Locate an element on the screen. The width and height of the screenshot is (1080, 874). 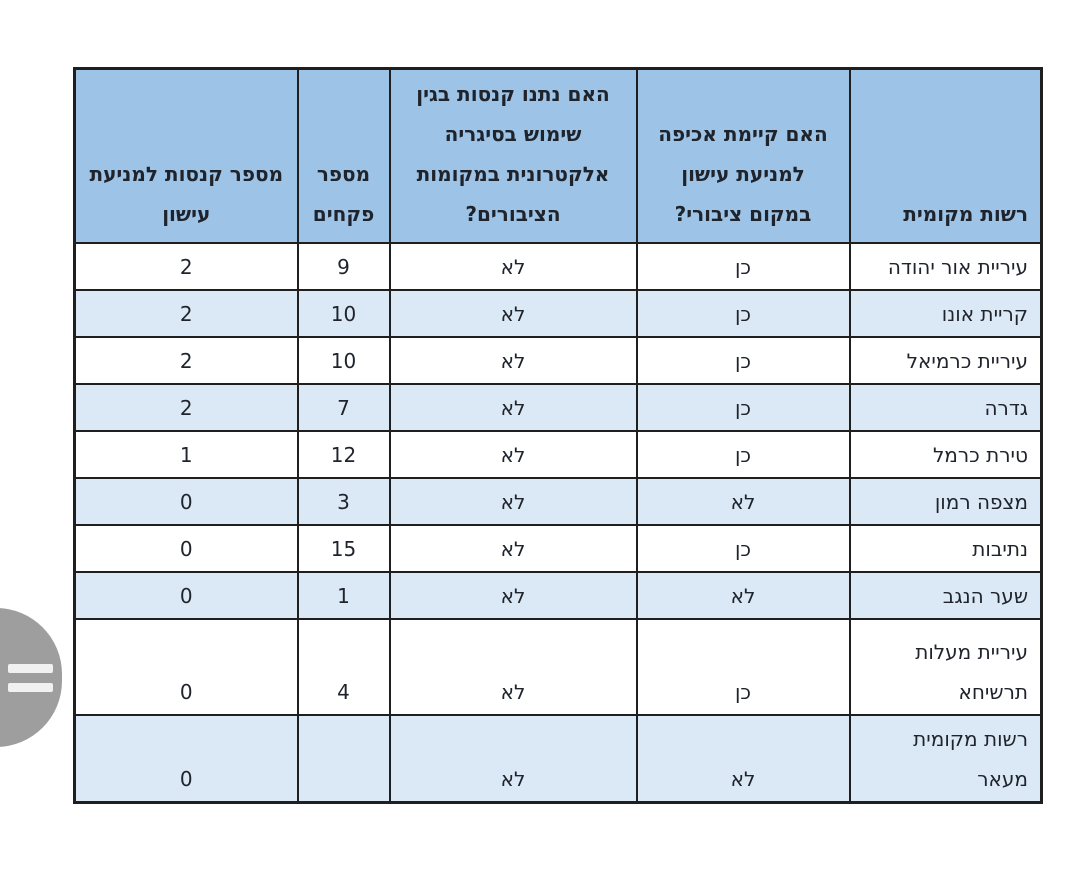
table-row: מצפה רמון לא לא 3 0 is located at coordinates (558, 501).